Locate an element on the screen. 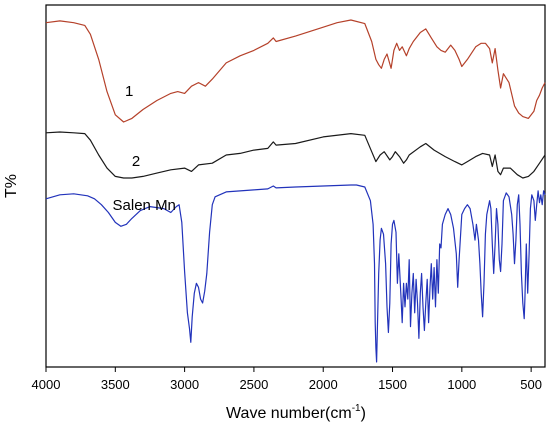 The width and height of the screenshot is (550, 436). x-tick-label-3000: 3000 is located at coordinates (184, 384).